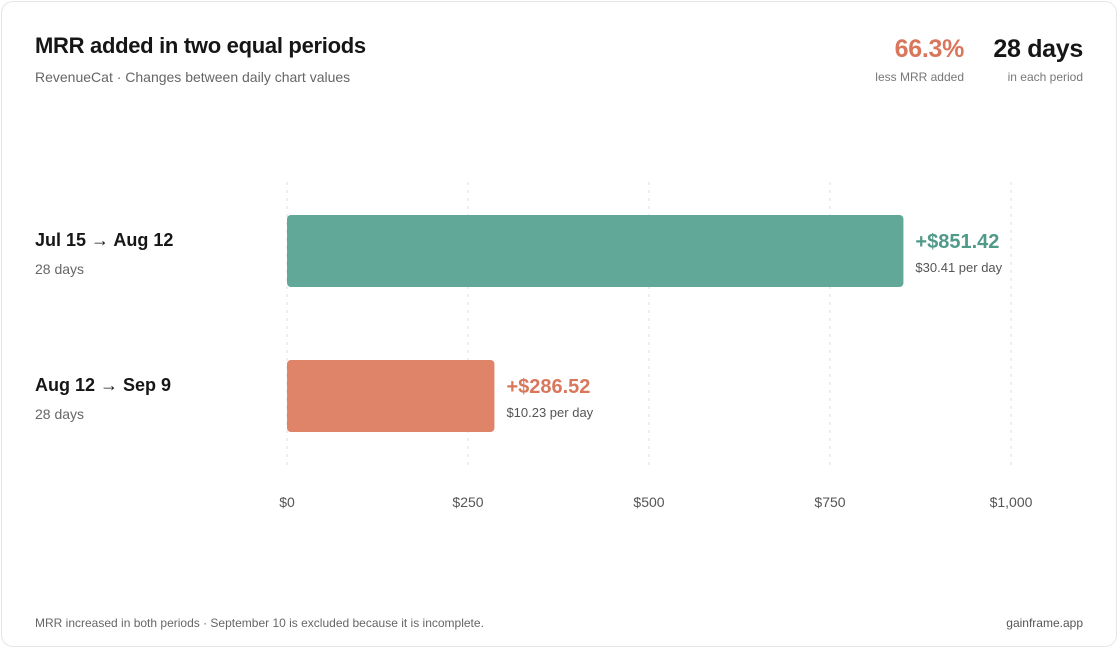  Describe the element at coordinates (919, 77) in the screenshot. I see `stat-less-mrr-label: less MRR added` at that location.